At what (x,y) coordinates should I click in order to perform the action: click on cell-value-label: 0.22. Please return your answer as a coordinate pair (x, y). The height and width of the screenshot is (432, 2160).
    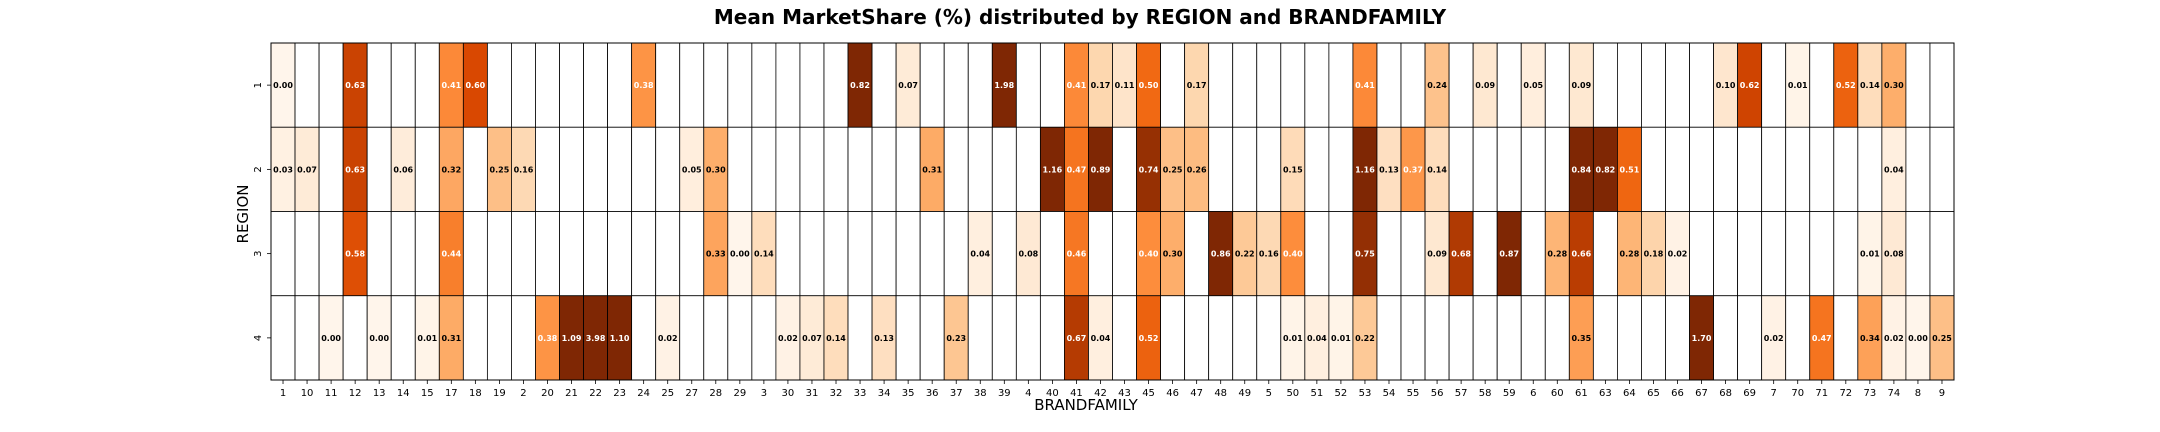
    Looking at the image, I should click on (1365, 338).